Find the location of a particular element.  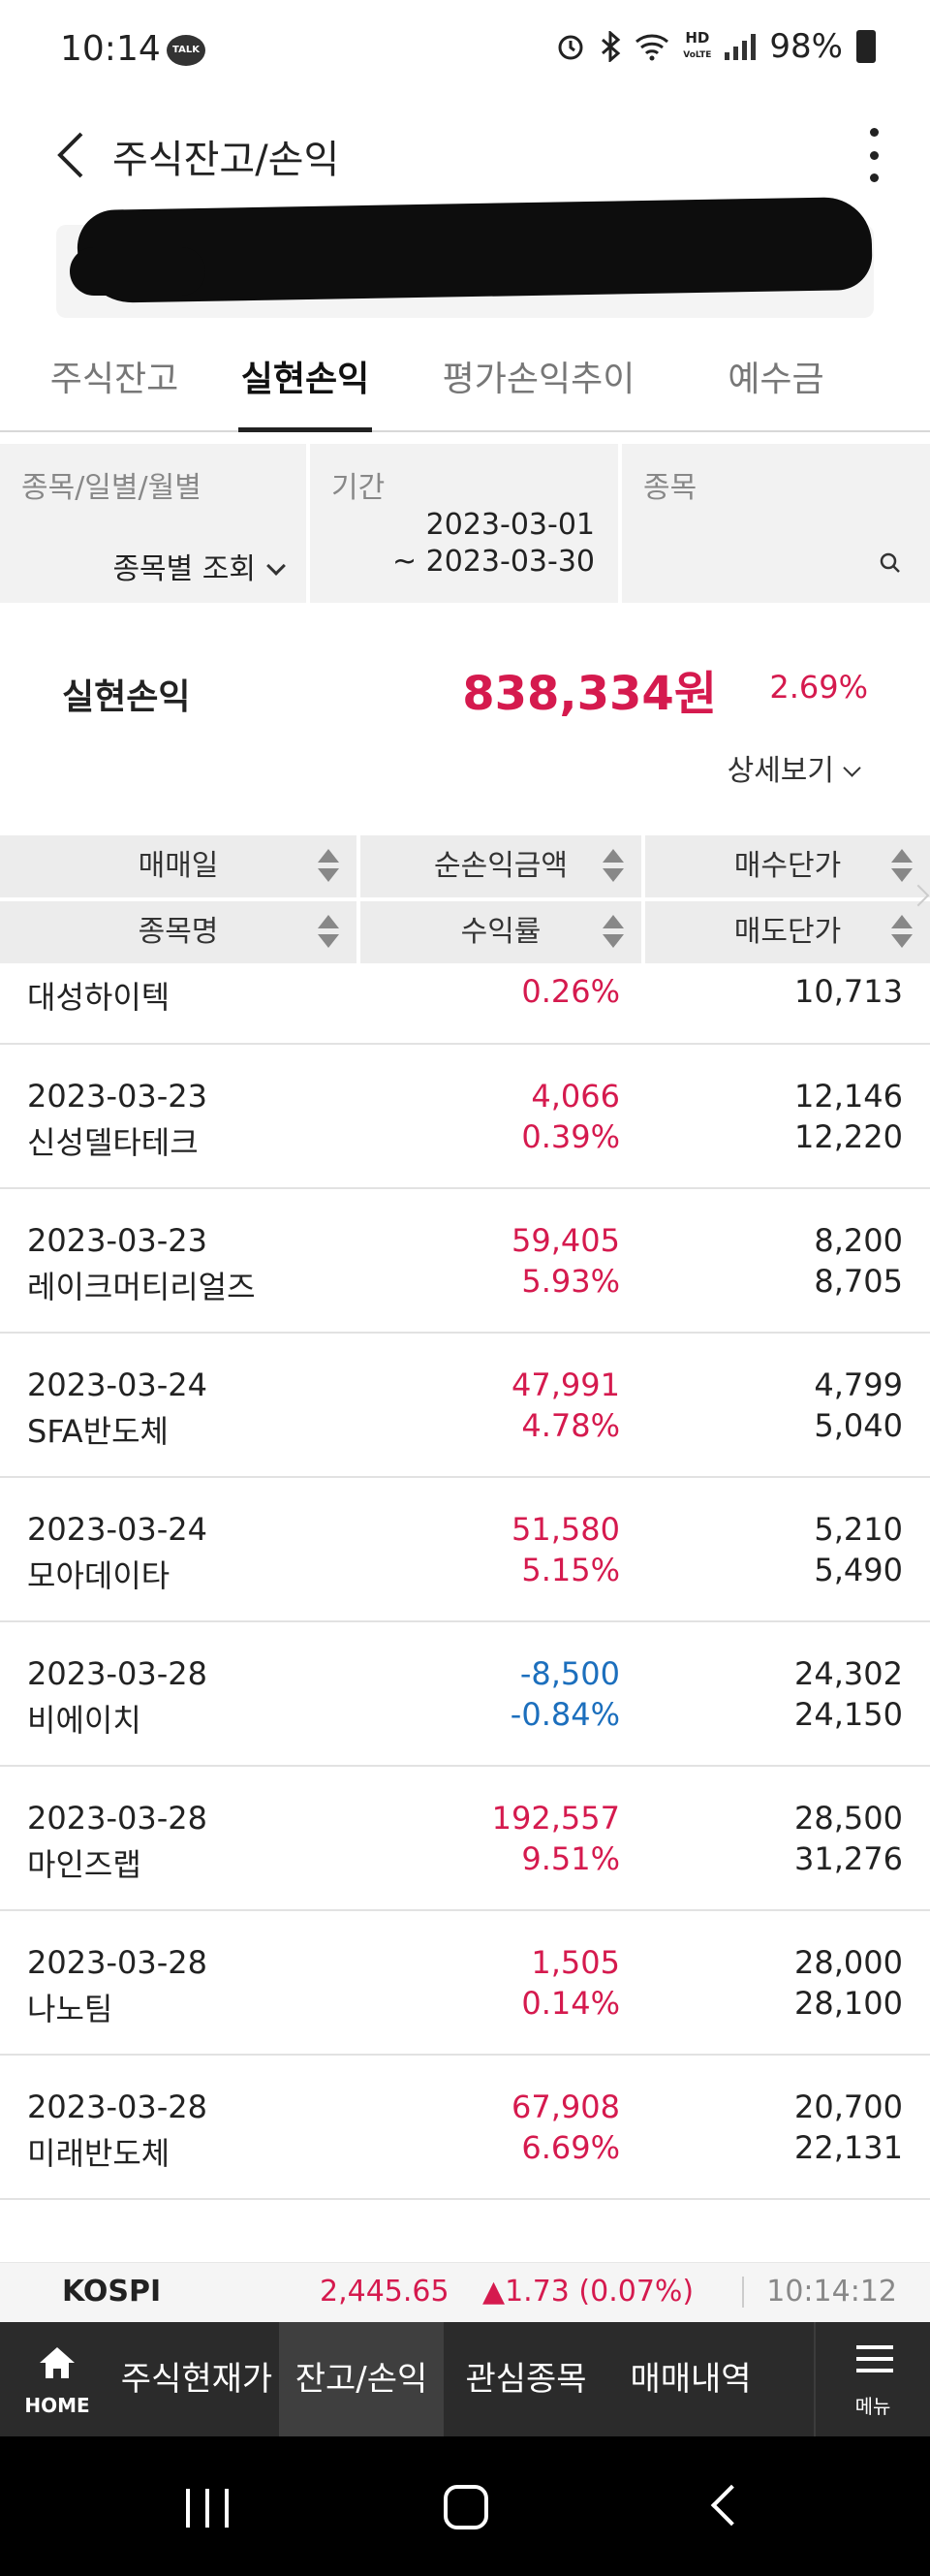

more-vert-icon is located at coordinates (873, 155).